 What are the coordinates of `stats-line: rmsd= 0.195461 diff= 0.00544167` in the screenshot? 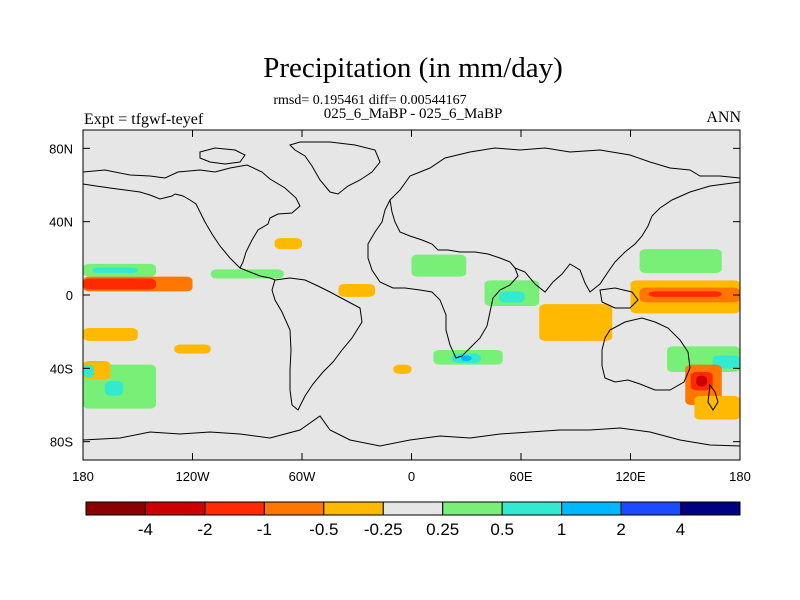 It's located at (370, 100).